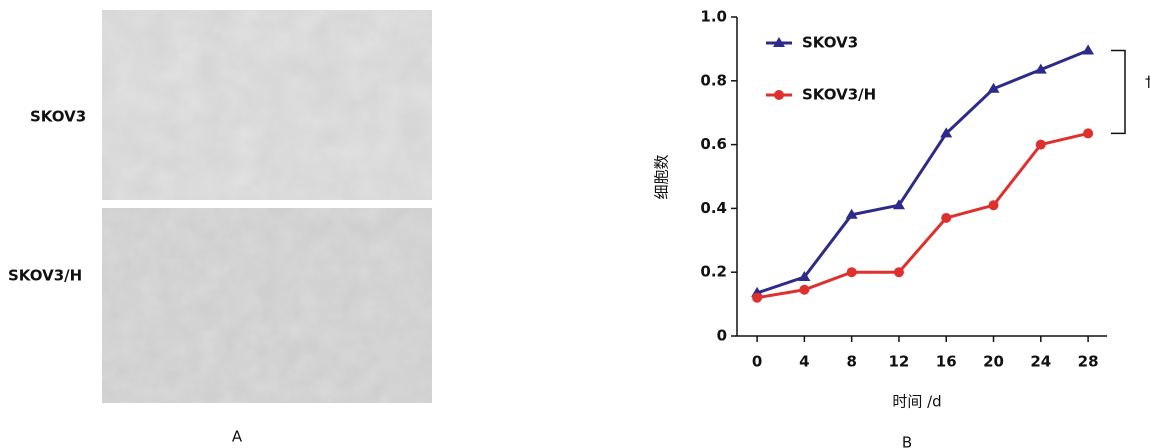  What do you see at coordinates (922, 215) in the screenshot?
I see `series-line` at bounding box center [922, 215].